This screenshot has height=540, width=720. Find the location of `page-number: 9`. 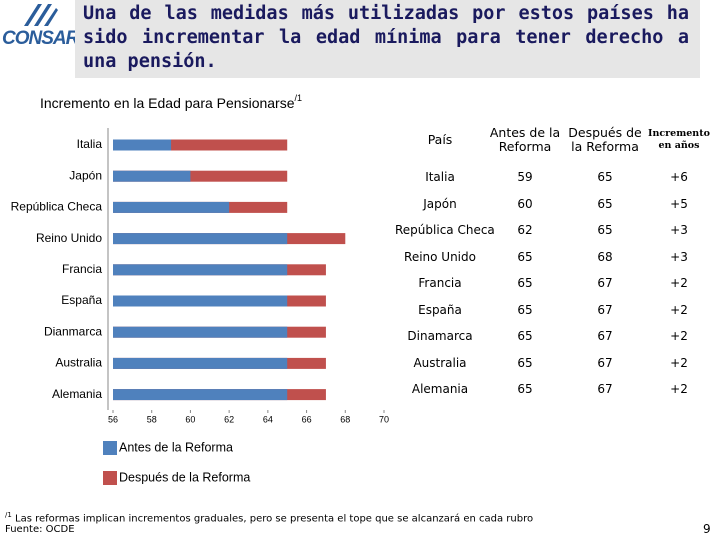

page-number: 9 is located at coordinates (707, 529).